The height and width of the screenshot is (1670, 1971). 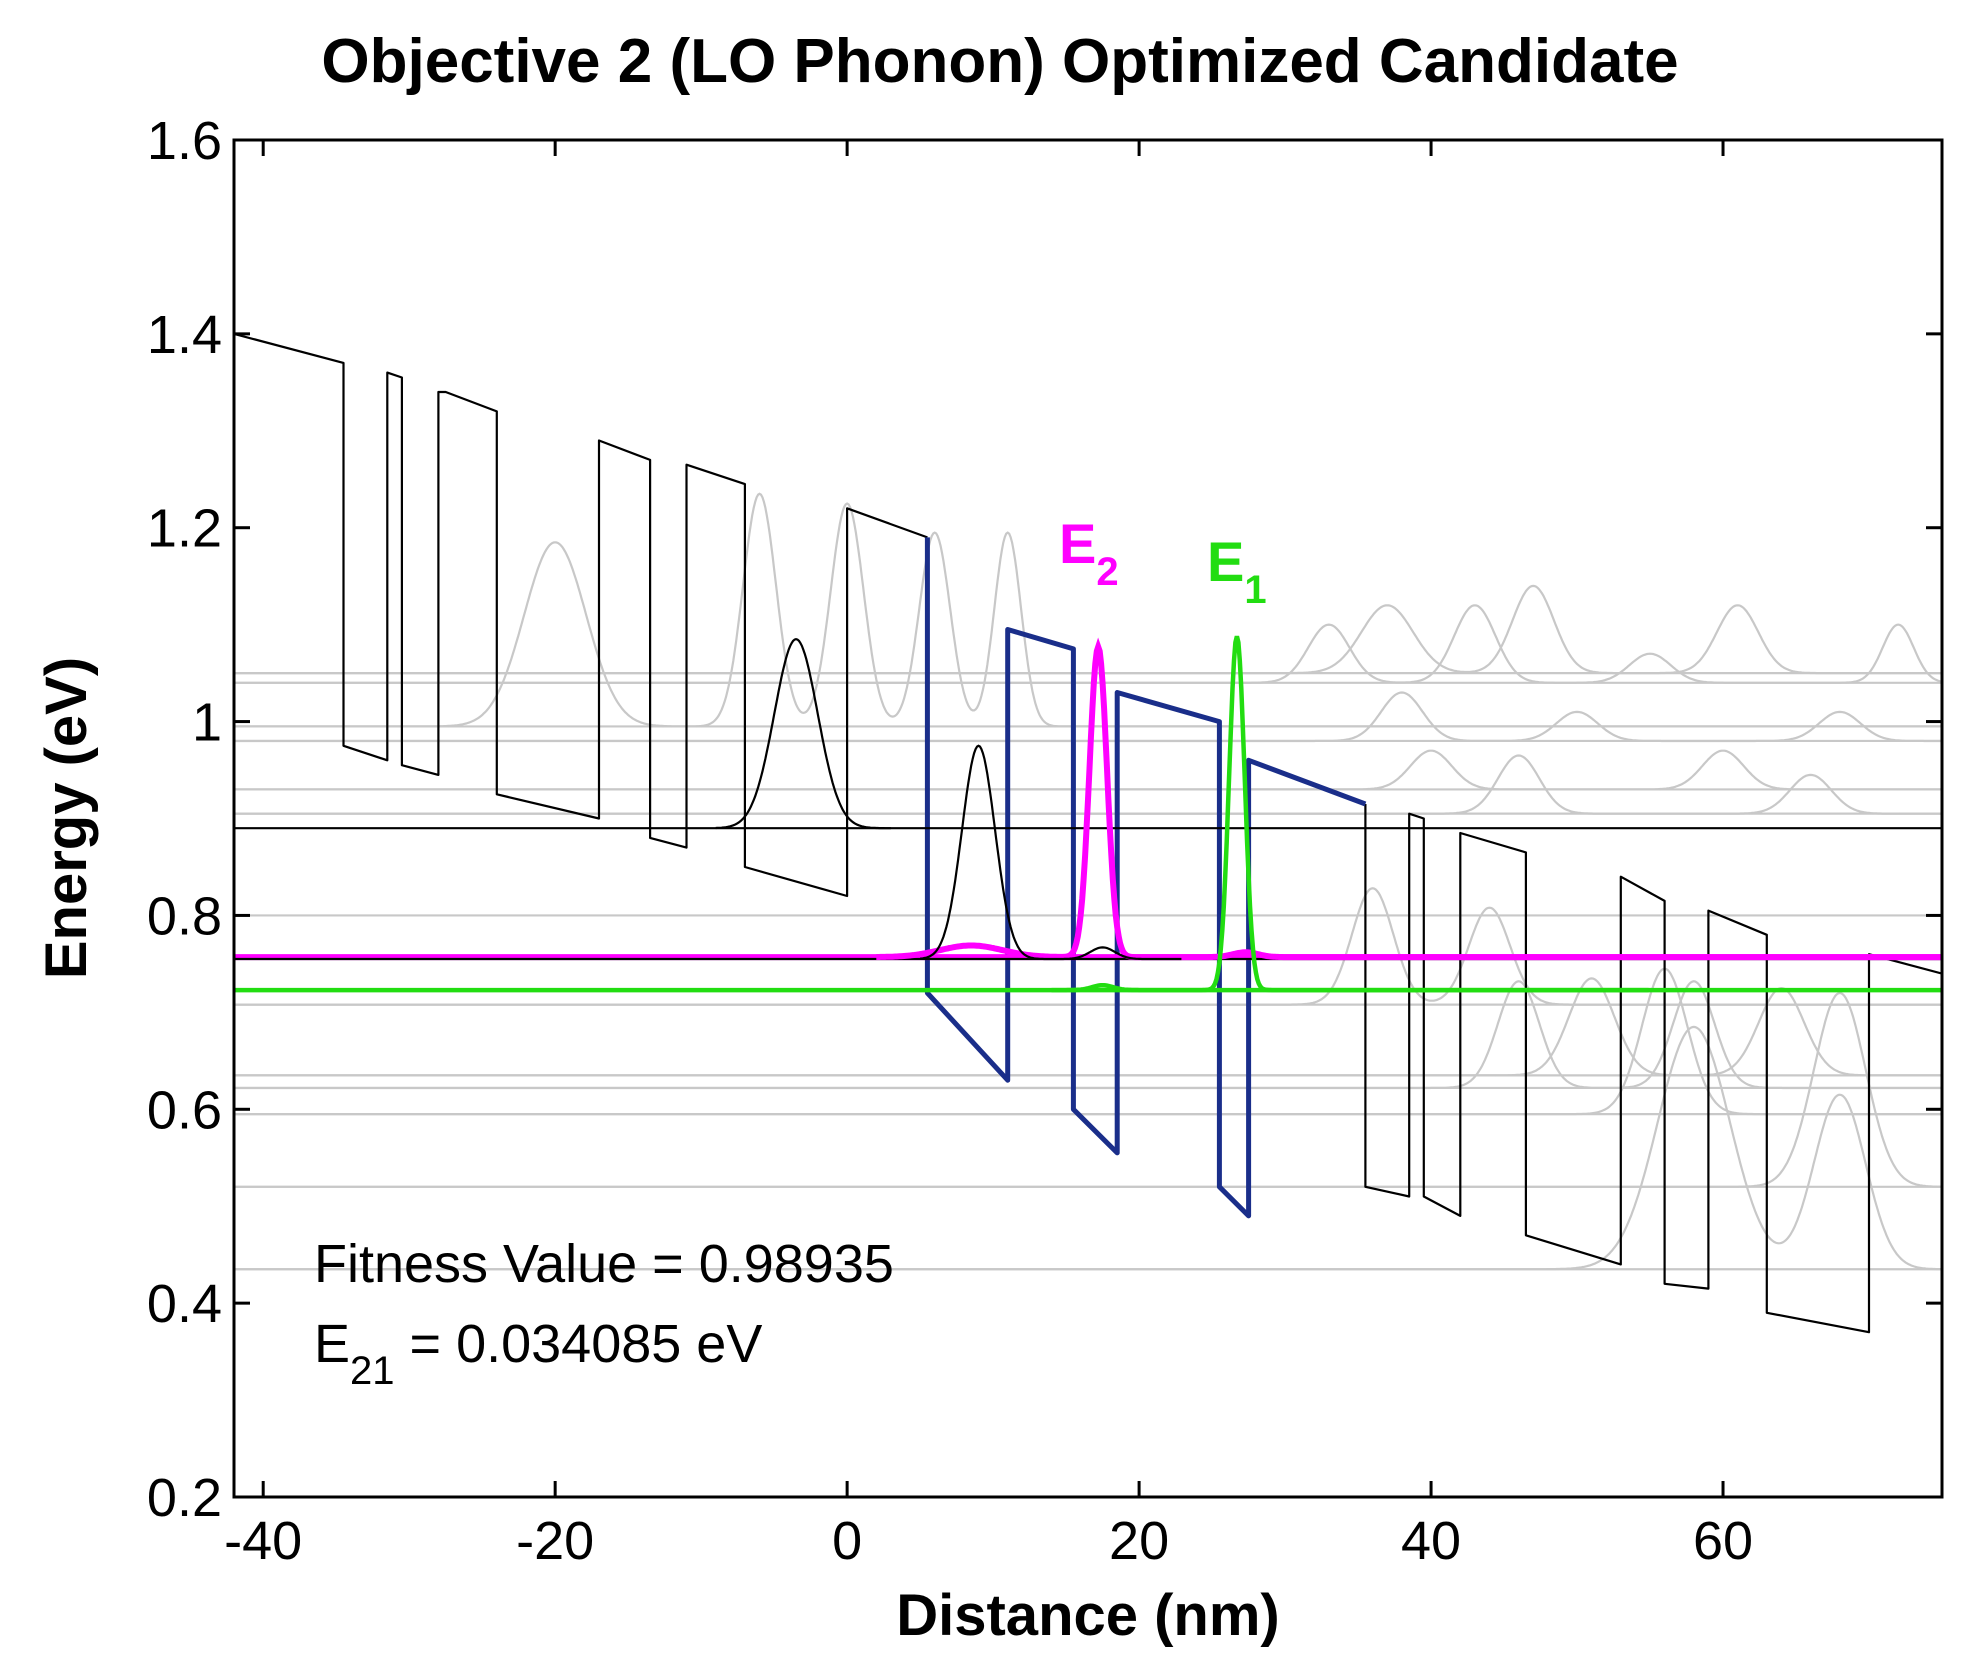 I want to click on e21-text: E21 = 0.034085 eV, so click(x=538, y=1353).